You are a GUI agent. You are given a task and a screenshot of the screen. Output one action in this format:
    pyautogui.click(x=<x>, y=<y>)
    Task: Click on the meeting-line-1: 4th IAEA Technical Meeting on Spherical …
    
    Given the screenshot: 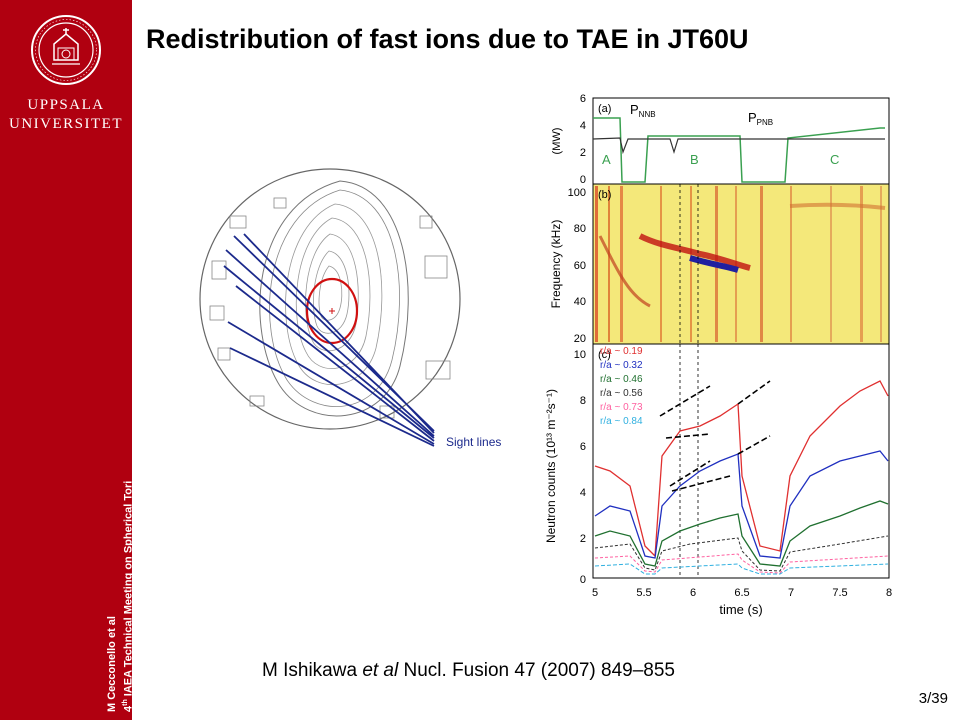 What is the action you would take?
    pyautogui.click(x=127, y=530)
    